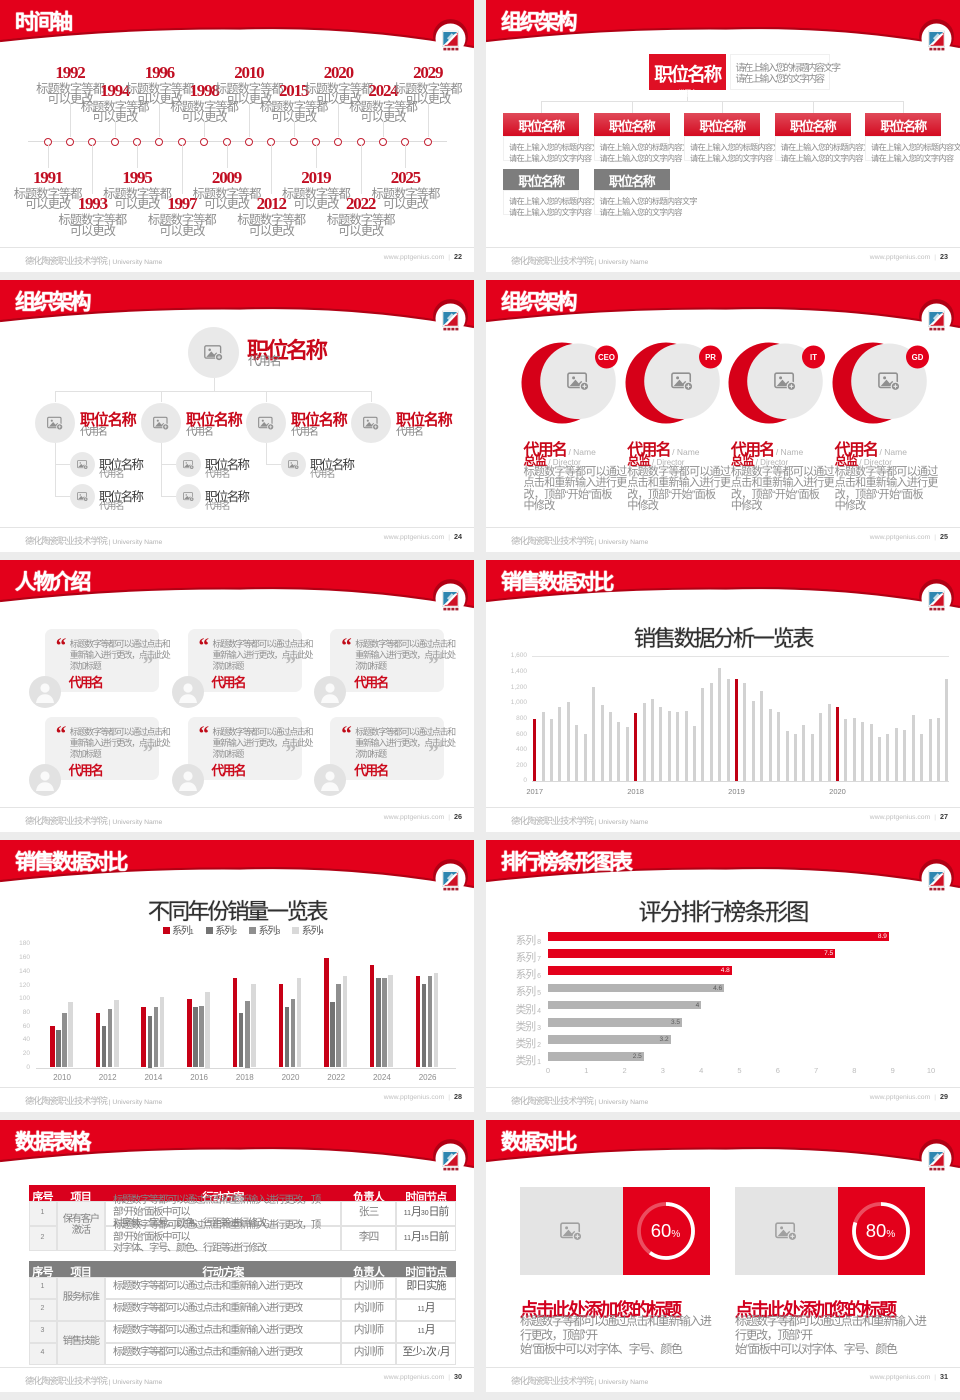 The width and height of the screenshot is (960, 1400). Describe the element at coordinates (606, 357) in the screenshot. I see `svg-text: CEO` at that location.